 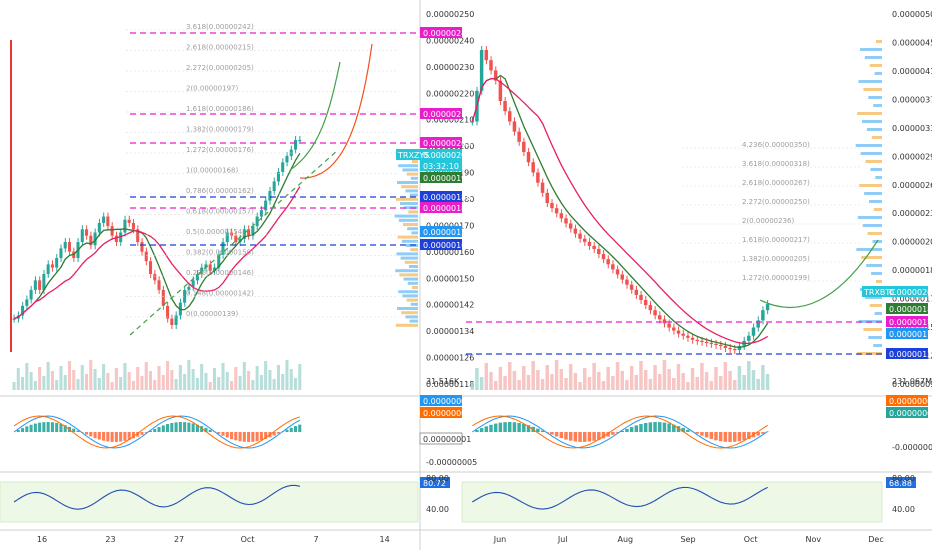 I want to click on rsi-value-tag, so click(x=901, y=482).